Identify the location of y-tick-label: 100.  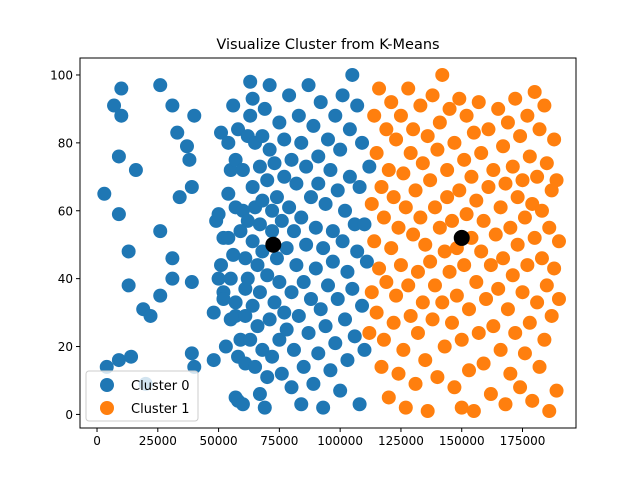
(61, 75).